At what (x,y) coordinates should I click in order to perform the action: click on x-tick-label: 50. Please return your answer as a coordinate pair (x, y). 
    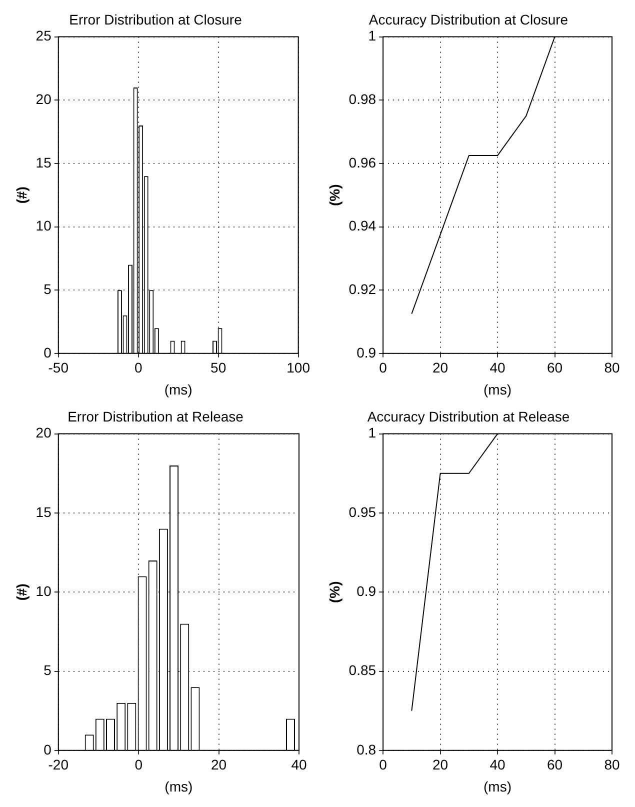
    Looking at the image, I should click on (218, 368).